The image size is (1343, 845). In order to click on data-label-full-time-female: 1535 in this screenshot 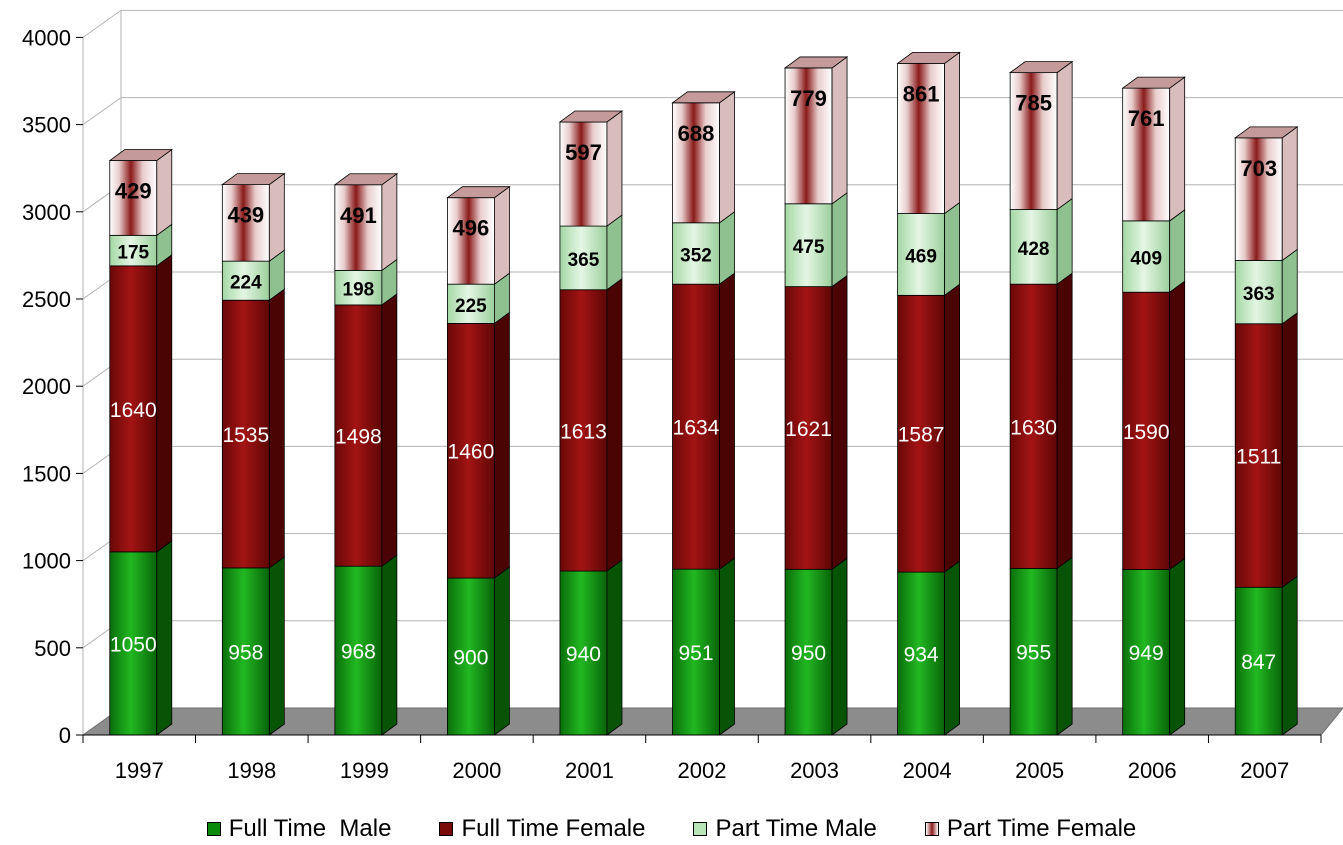, I will do `click(245, 435)`.